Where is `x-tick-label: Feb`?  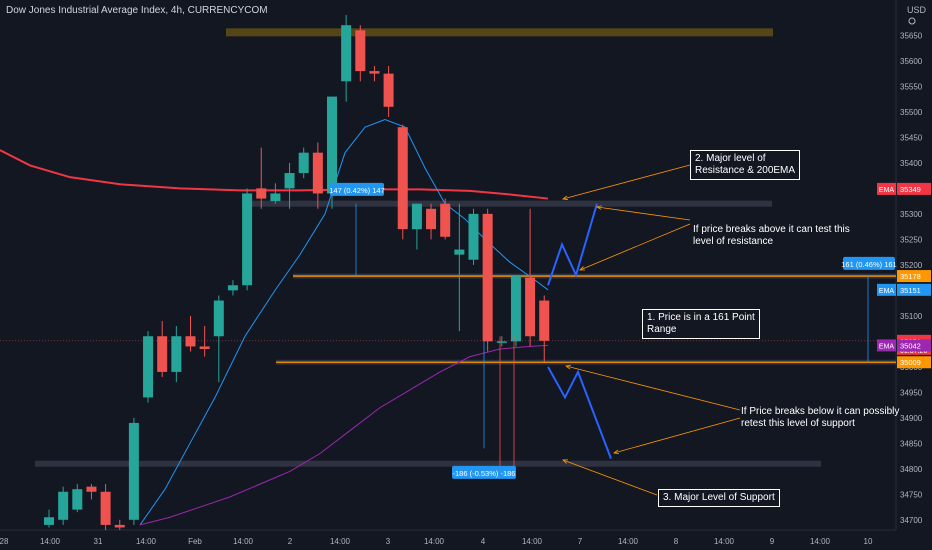 x-tick-label: Feb is located at coordinates (195, 541).